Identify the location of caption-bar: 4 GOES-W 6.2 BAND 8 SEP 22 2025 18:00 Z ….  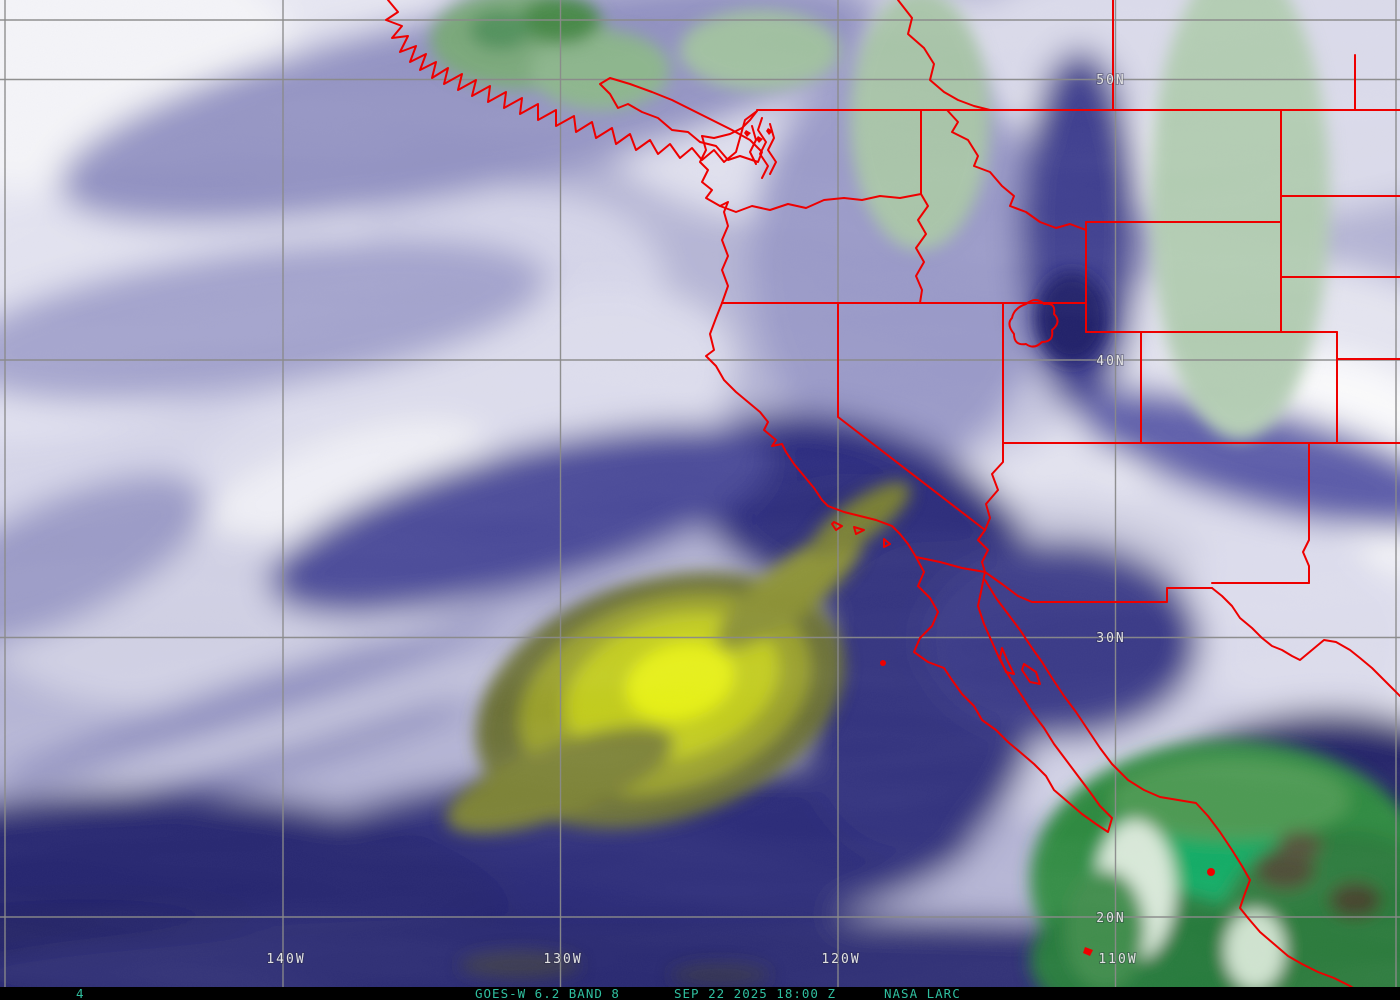
(700, 993).